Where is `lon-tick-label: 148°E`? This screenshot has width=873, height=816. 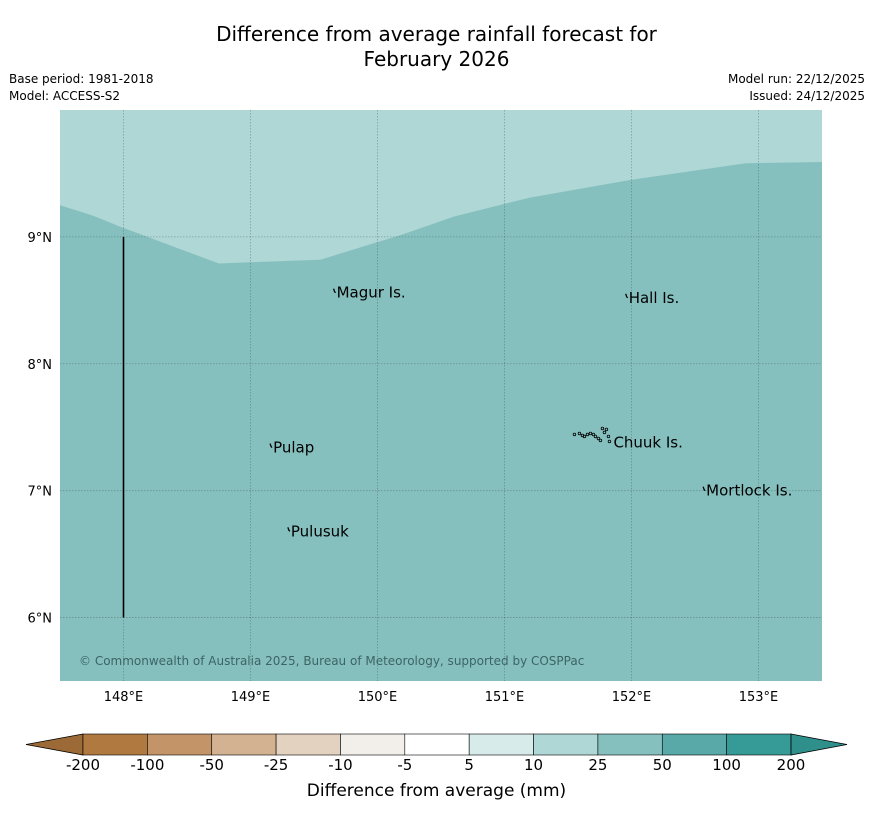 lon-tick-label: 148°E is located at coordinates (124, 697).